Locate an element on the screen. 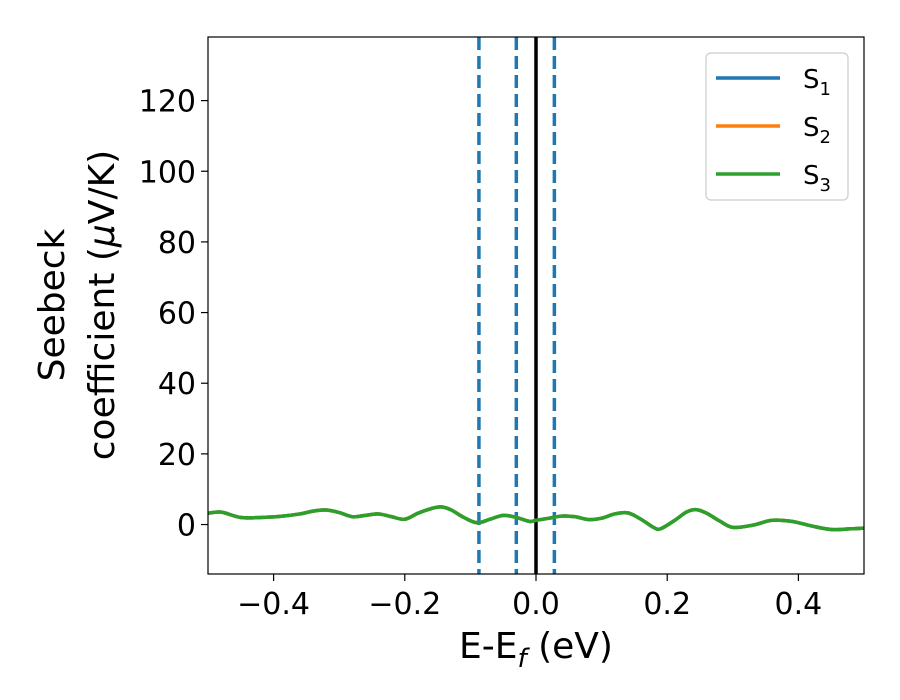  series-line-s3 is located at coordinates (536, 518).